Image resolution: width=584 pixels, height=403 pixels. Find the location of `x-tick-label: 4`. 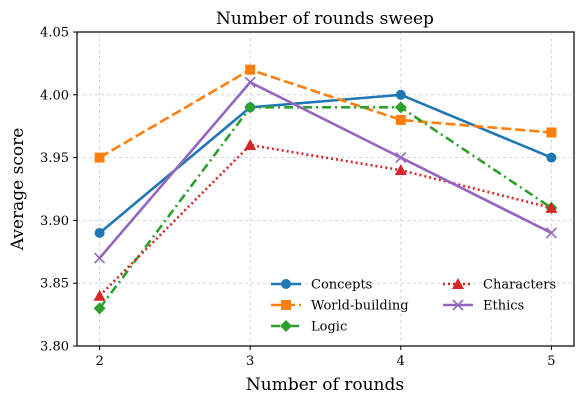

x-tick-label: 4 is located at coordinates (401, 361).